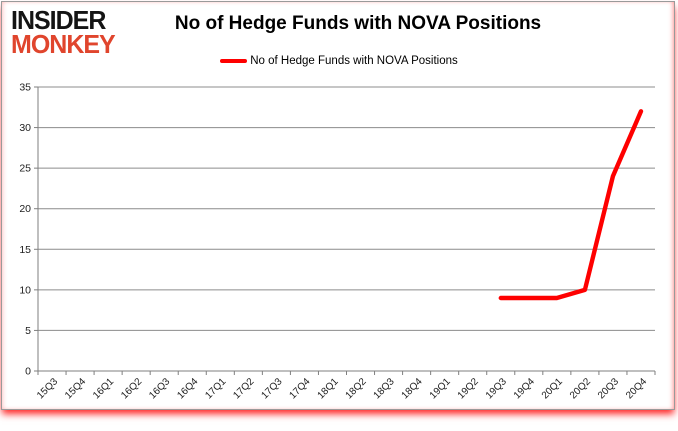  What do you see at coordinates (25, 88) in the screenshot?
I see `y-axis-label: 35` at bounding box center [25, 88].